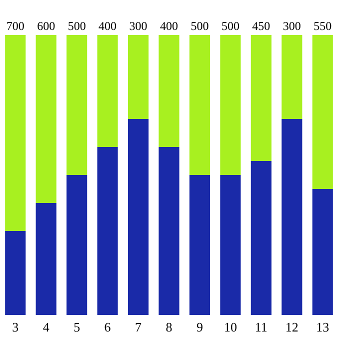 The width and height of the screenshot is (338, 338). Describe the element at coordinates (15, 26) in the screenshot. I see `data-label: 700` at that location.